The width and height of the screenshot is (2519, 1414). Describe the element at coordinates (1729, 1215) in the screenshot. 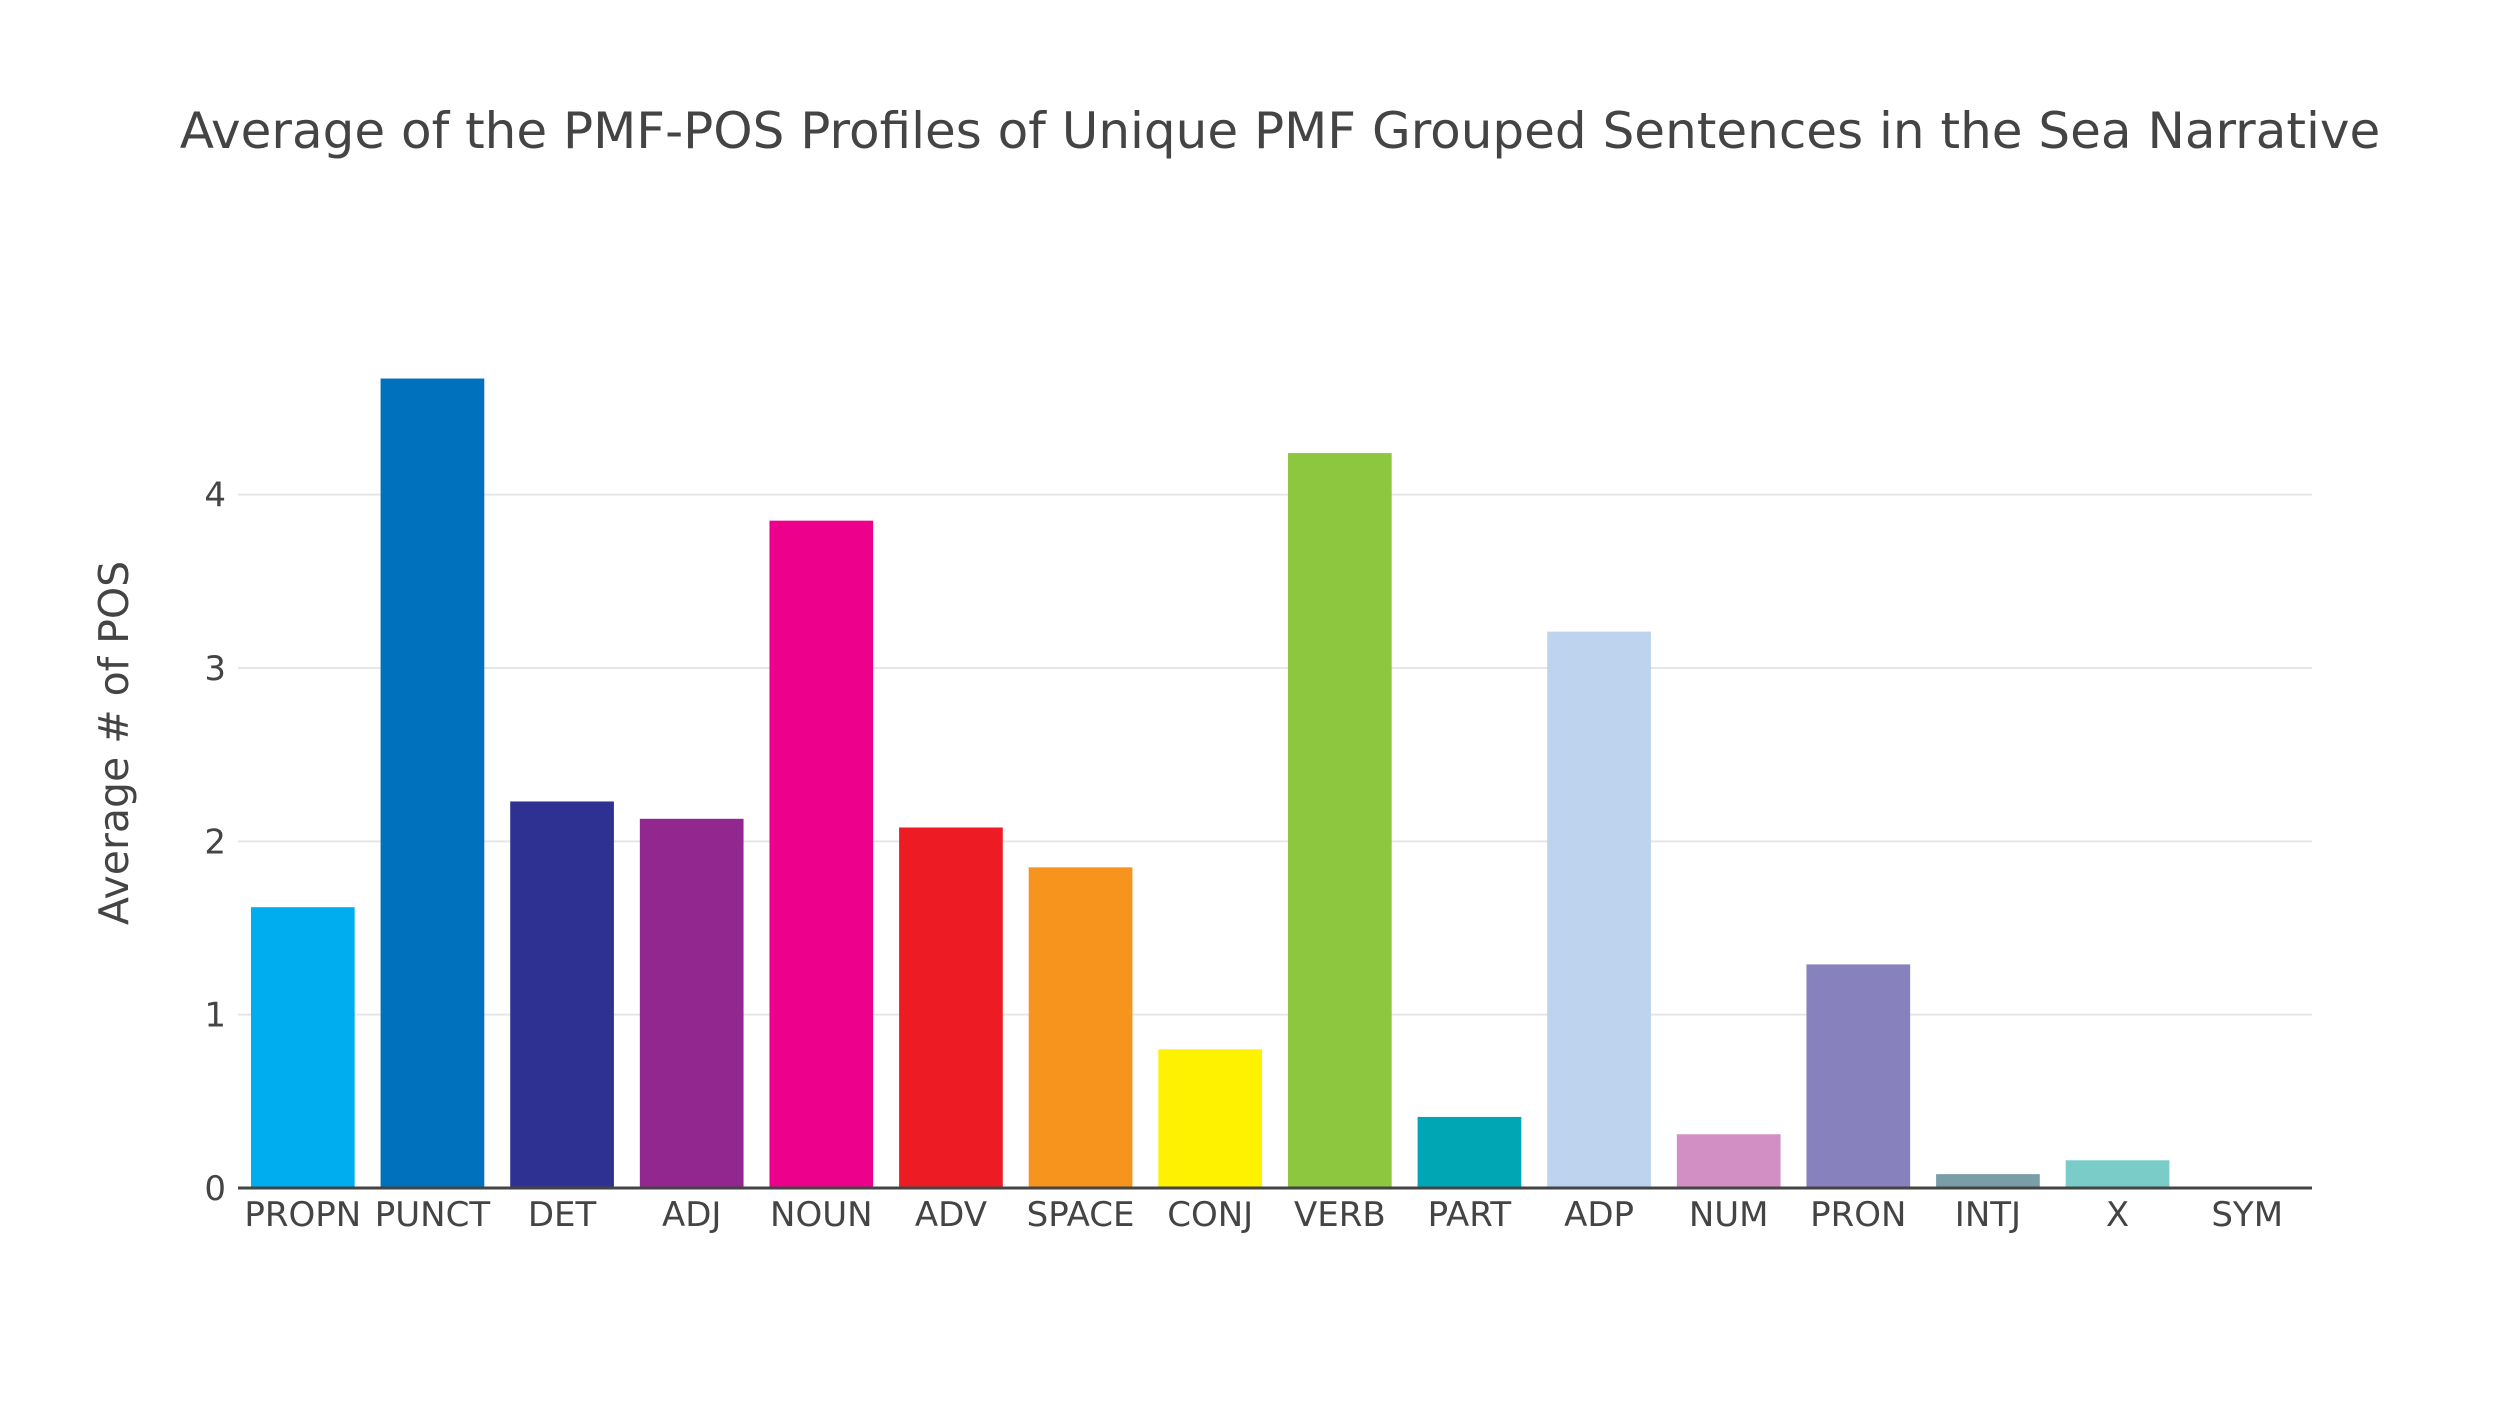

I see `x-tick-label-num: NUM` at that location.